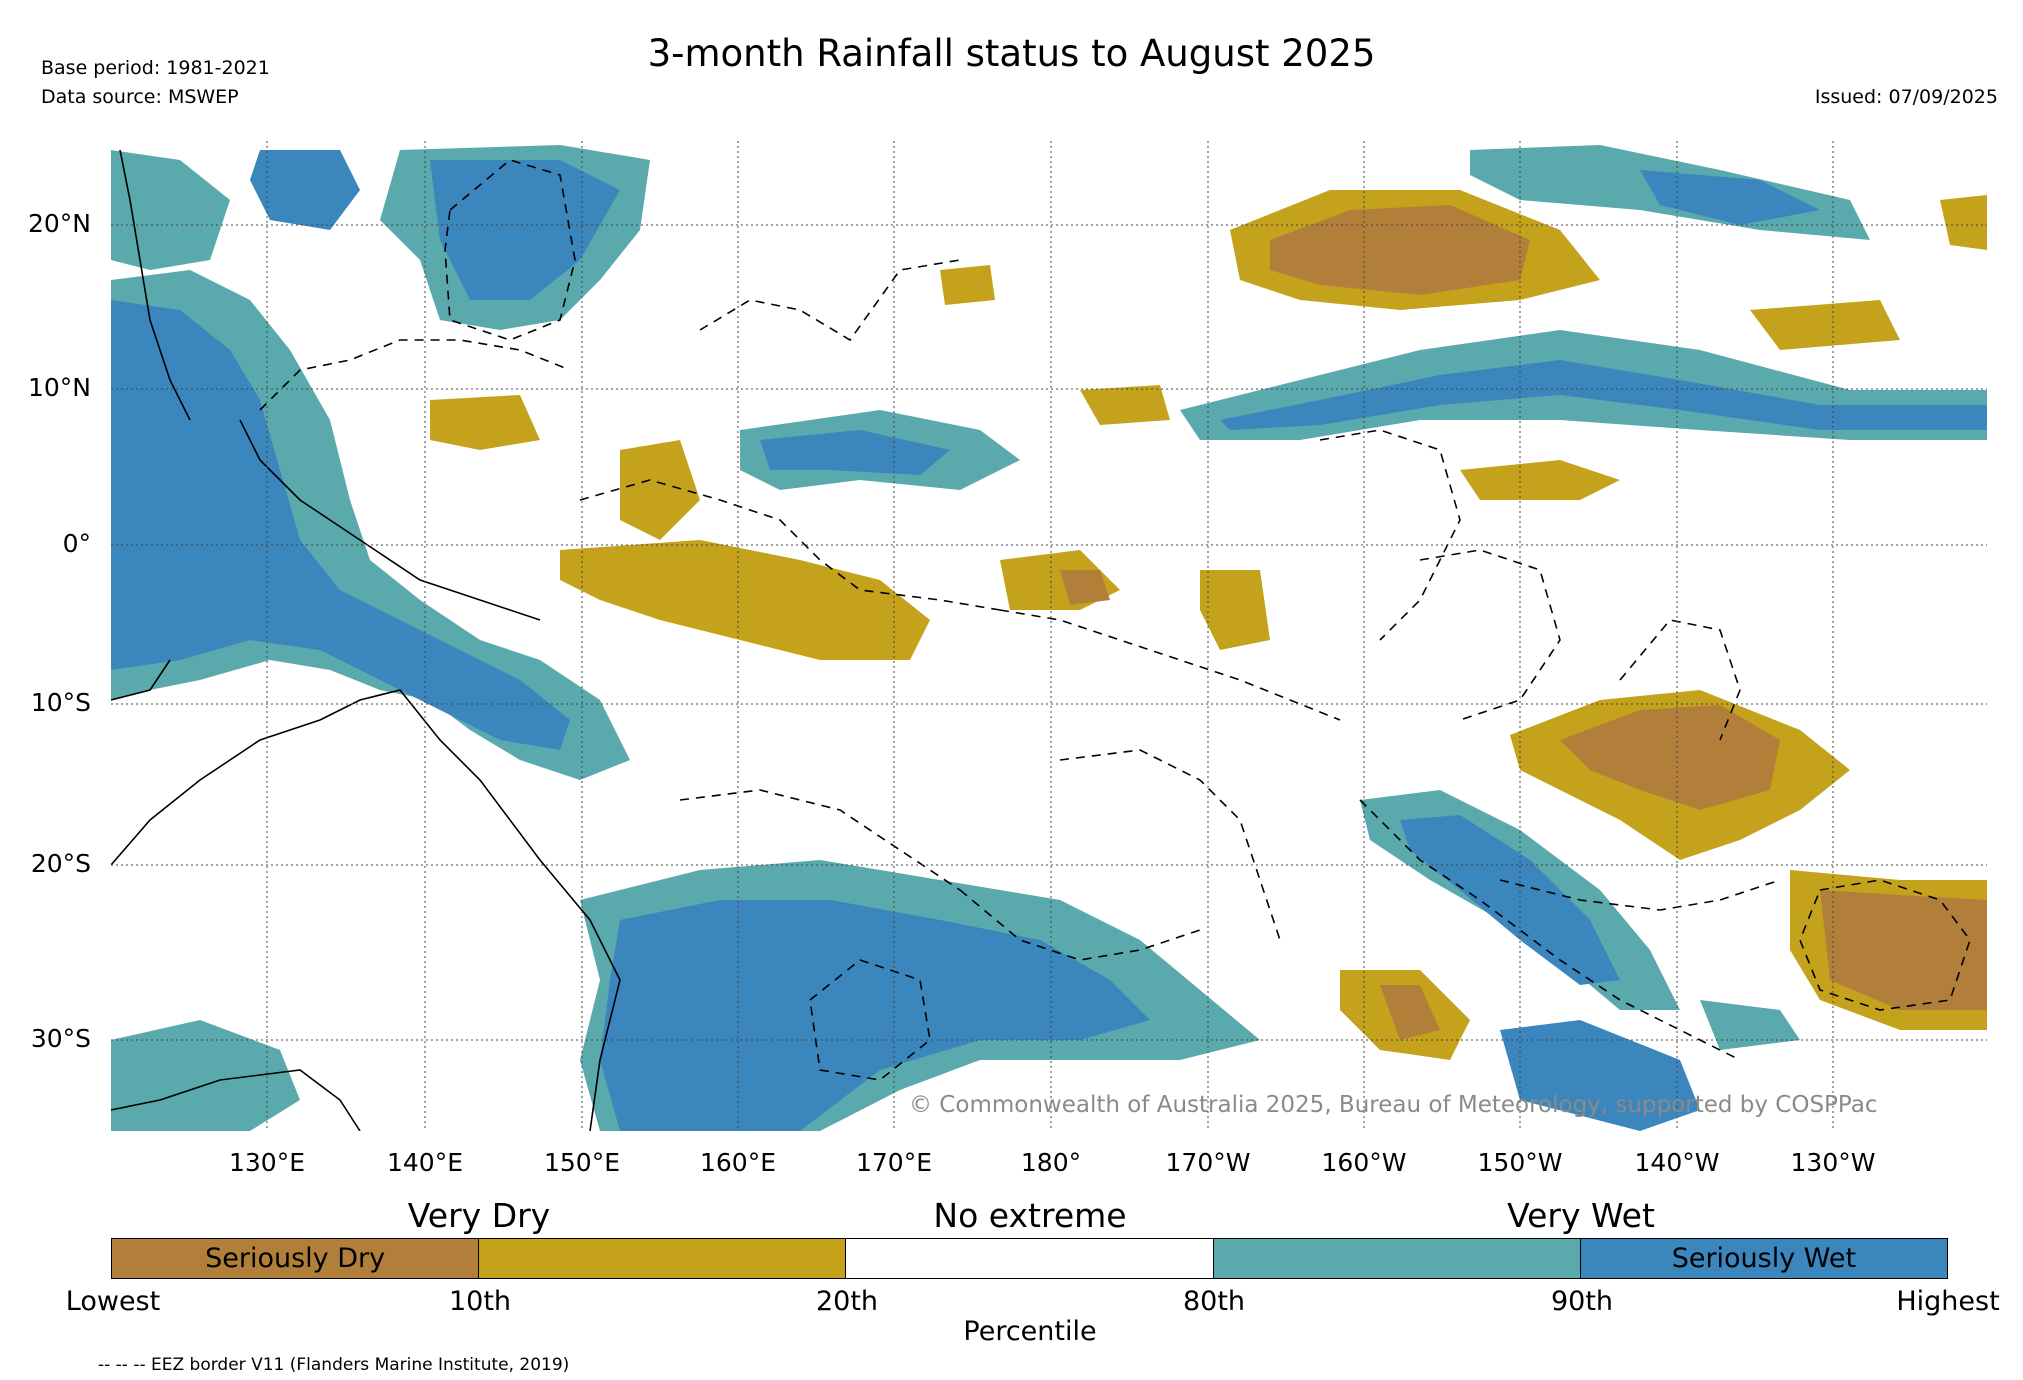 The width and height of the screenshot is (2023, 1380). I want to click on lon-label-170e: 170°E, so click(894, 1162).